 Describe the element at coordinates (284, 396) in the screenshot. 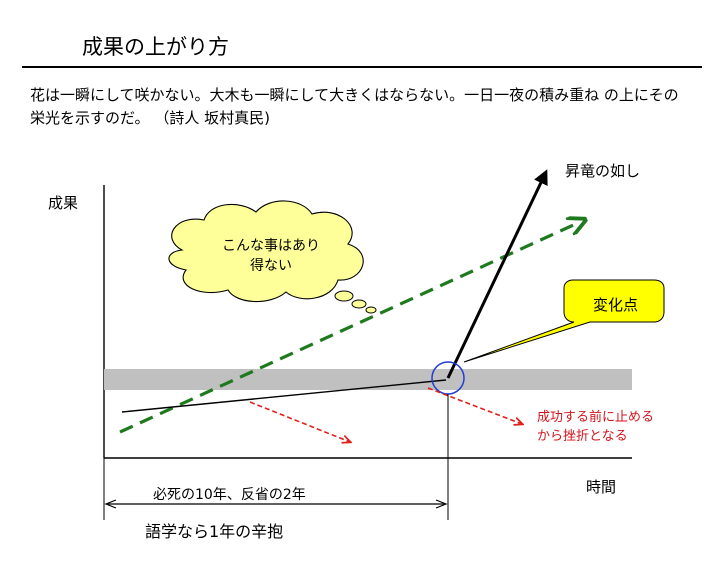

I see `slow-growth-line` at that location.